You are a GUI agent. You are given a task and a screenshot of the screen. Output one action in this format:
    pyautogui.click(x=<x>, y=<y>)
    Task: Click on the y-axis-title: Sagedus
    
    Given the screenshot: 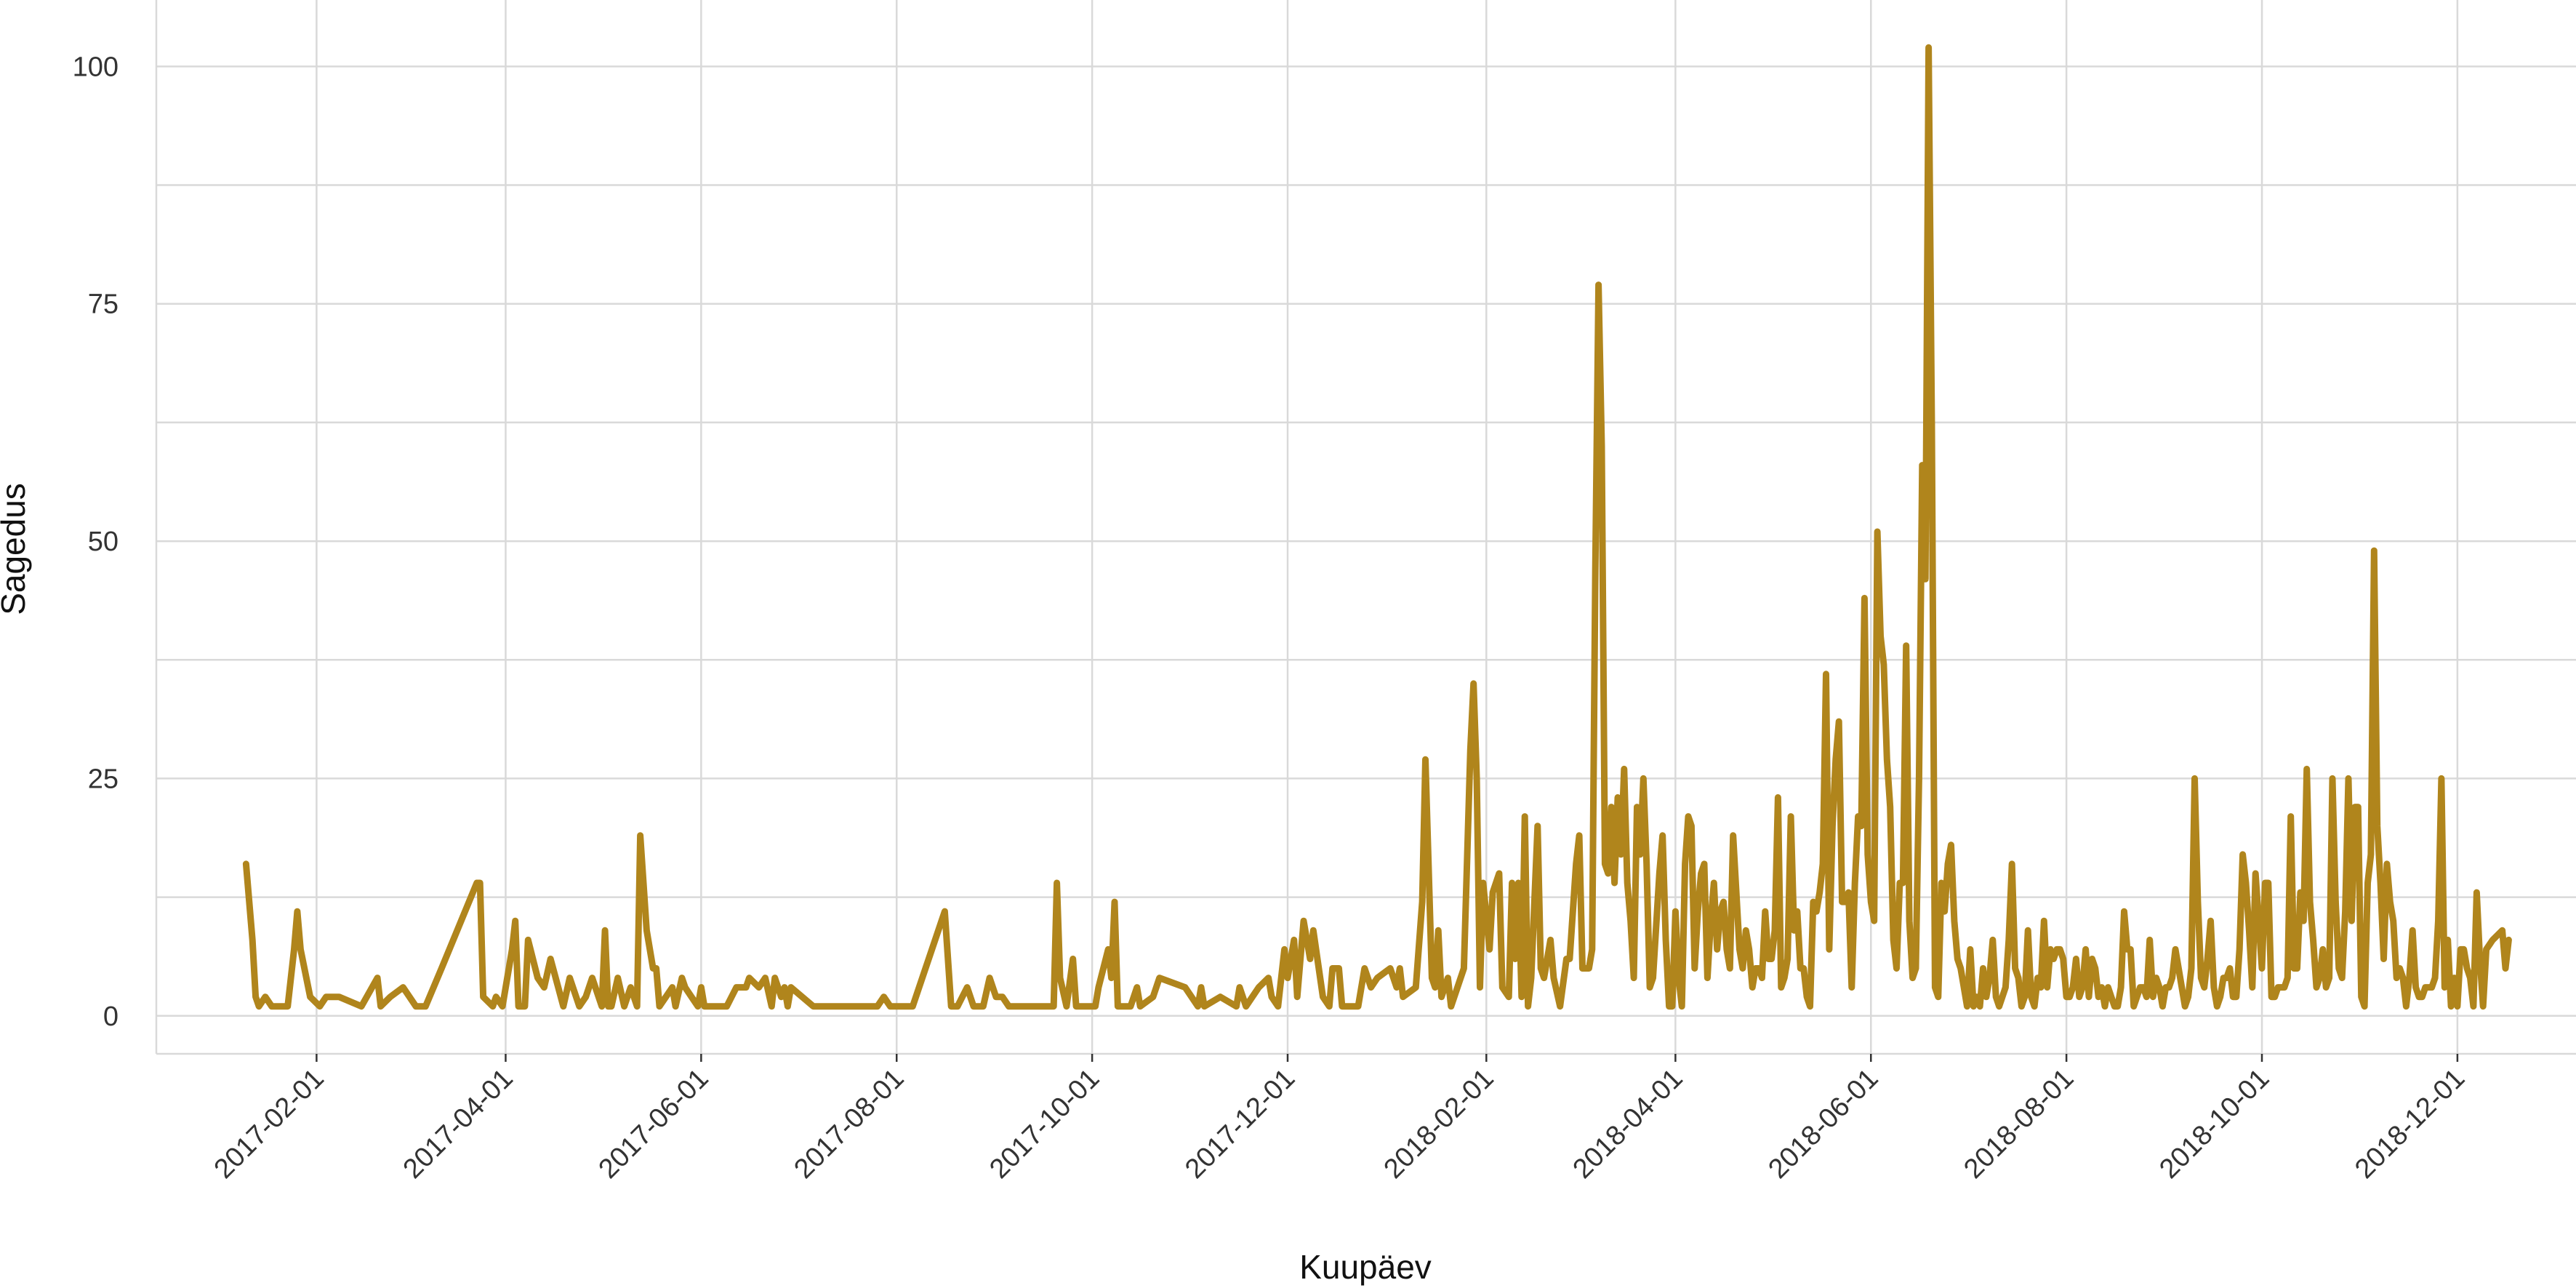 What is the action you would take?
    pyautogui.click(x=16, y=549)
    